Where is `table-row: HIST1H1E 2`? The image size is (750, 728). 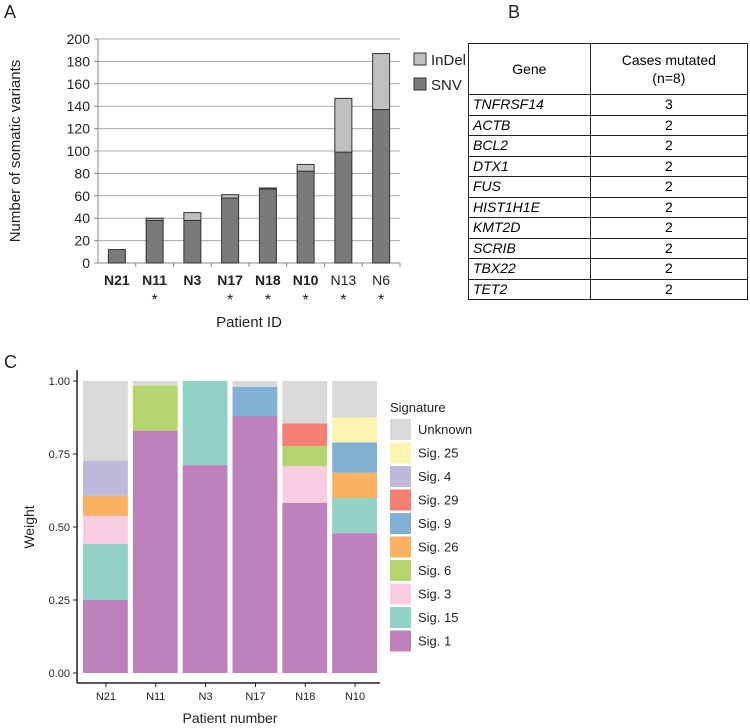
table-row: HIST1H1E 2 is located at coordinates (608, 207).